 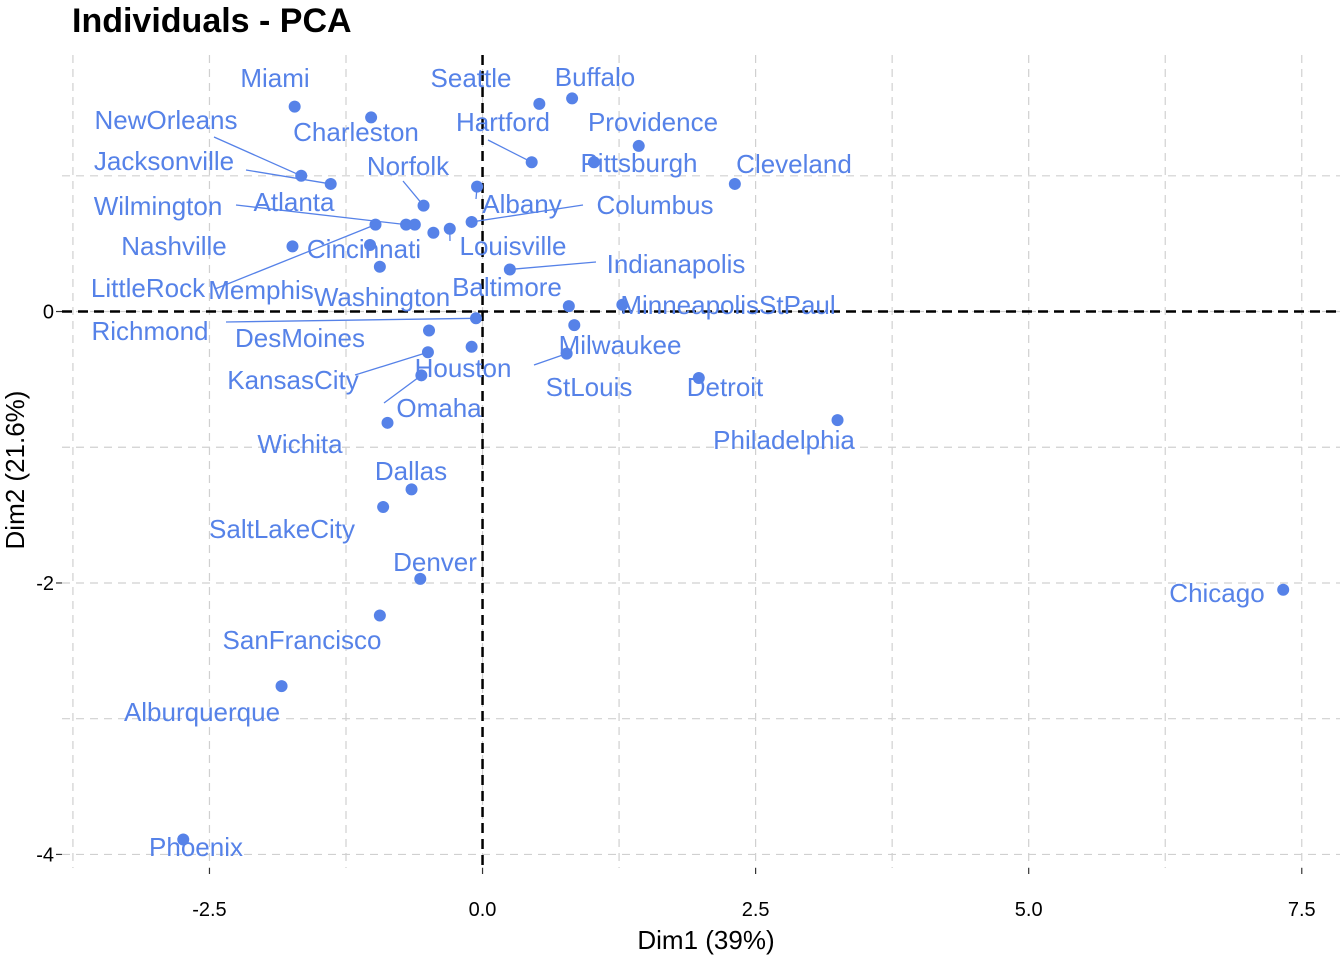 What do you see at coordinates (300, 338) in the screenshot?
I see `label-desmoines: DesMoines` at bounding box center [300, 338].